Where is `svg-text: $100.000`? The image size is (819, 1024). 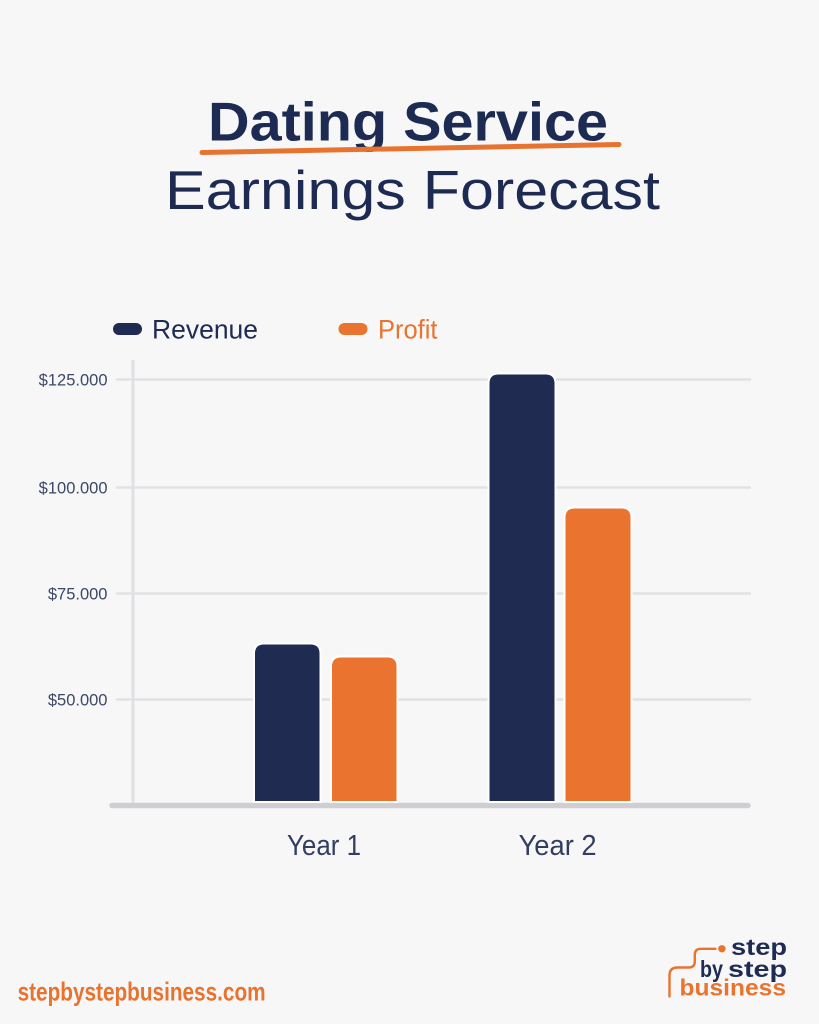
svg-text: $100.000 is located at coordinates (73, 489).